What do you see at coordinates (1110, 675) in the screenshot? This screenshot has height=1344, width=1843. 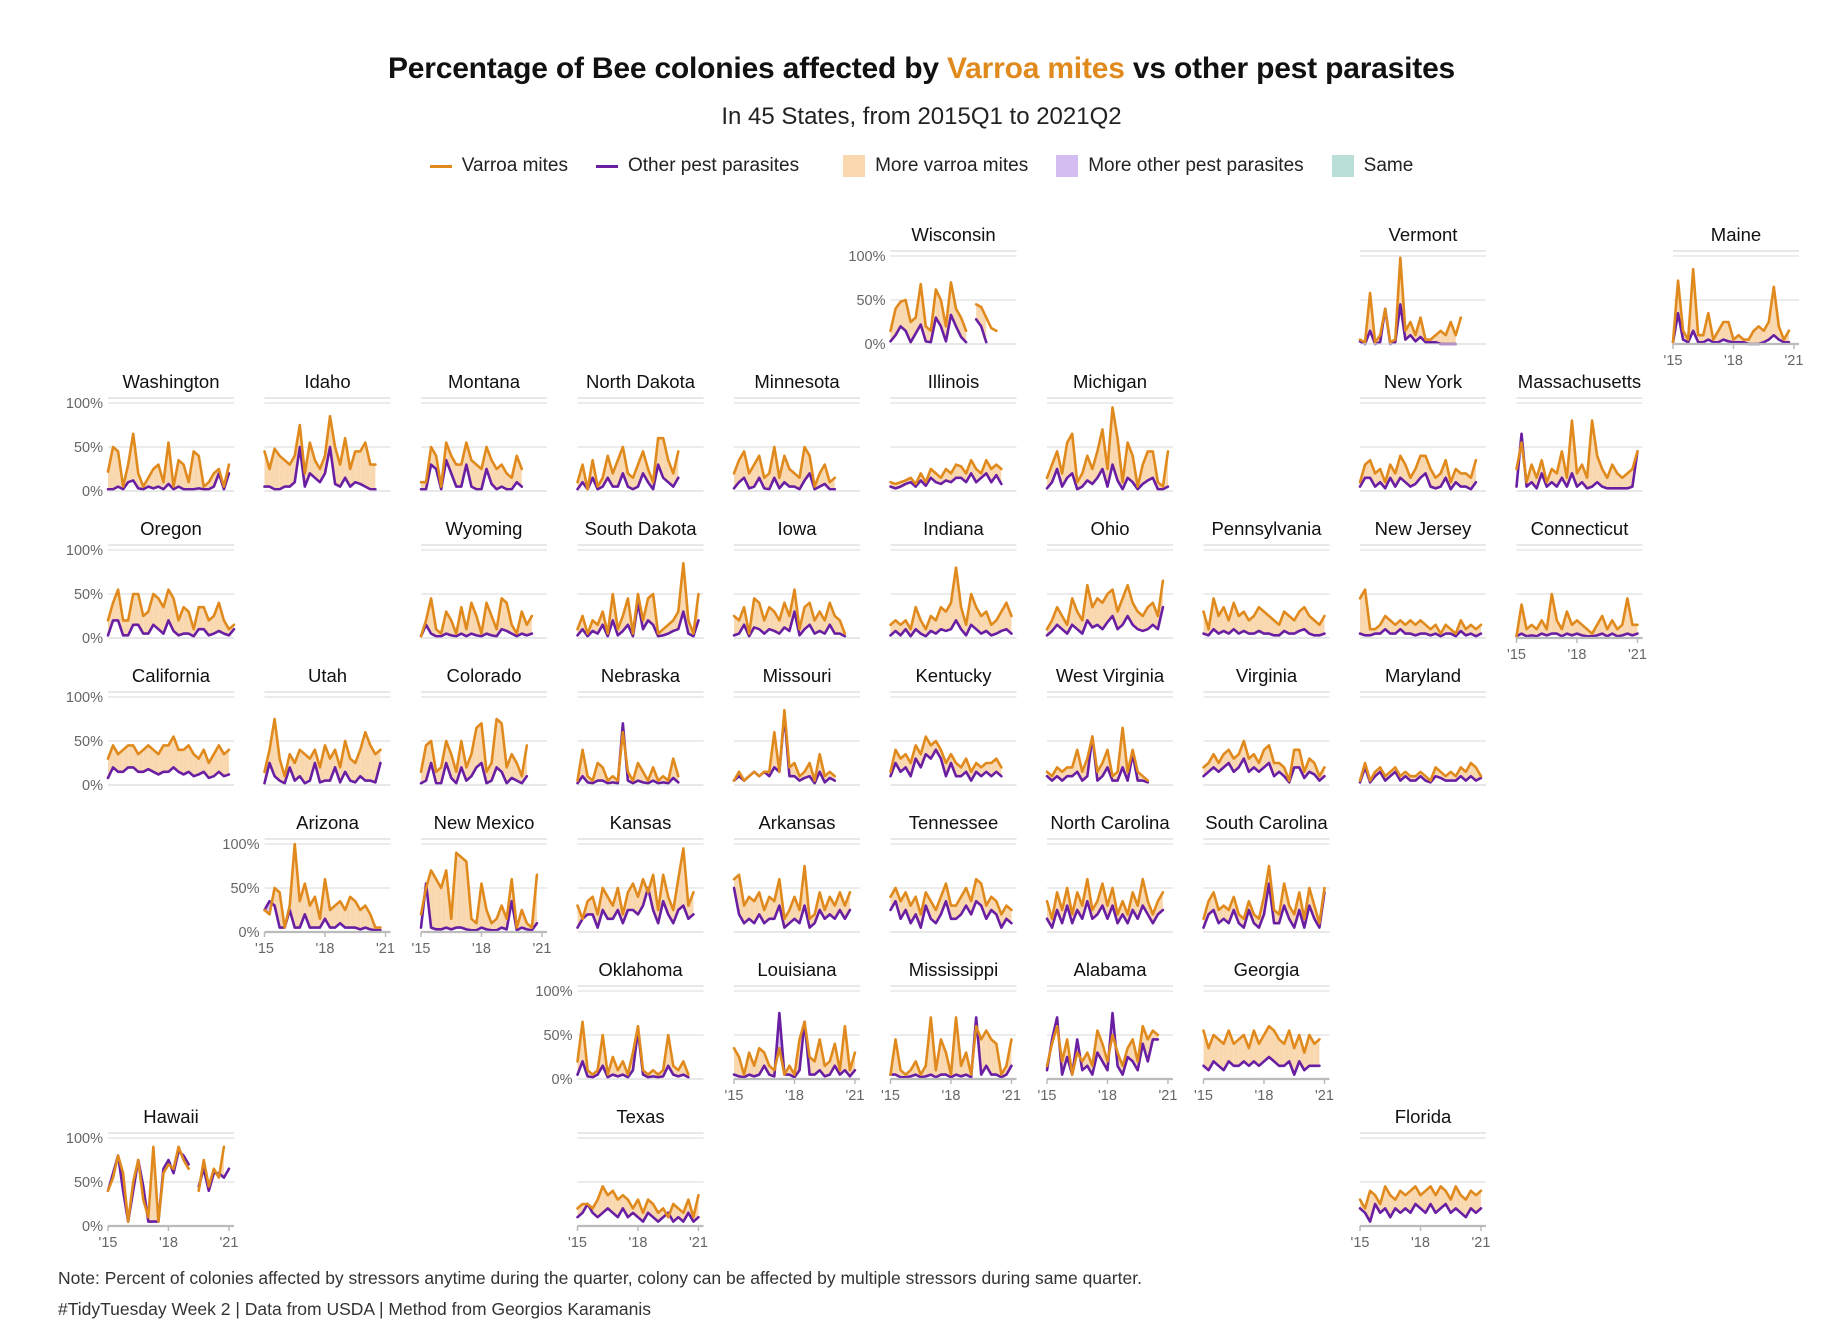 I see `panel-title-west-virginia: West Virginia` at bounding box center [1110, 675].